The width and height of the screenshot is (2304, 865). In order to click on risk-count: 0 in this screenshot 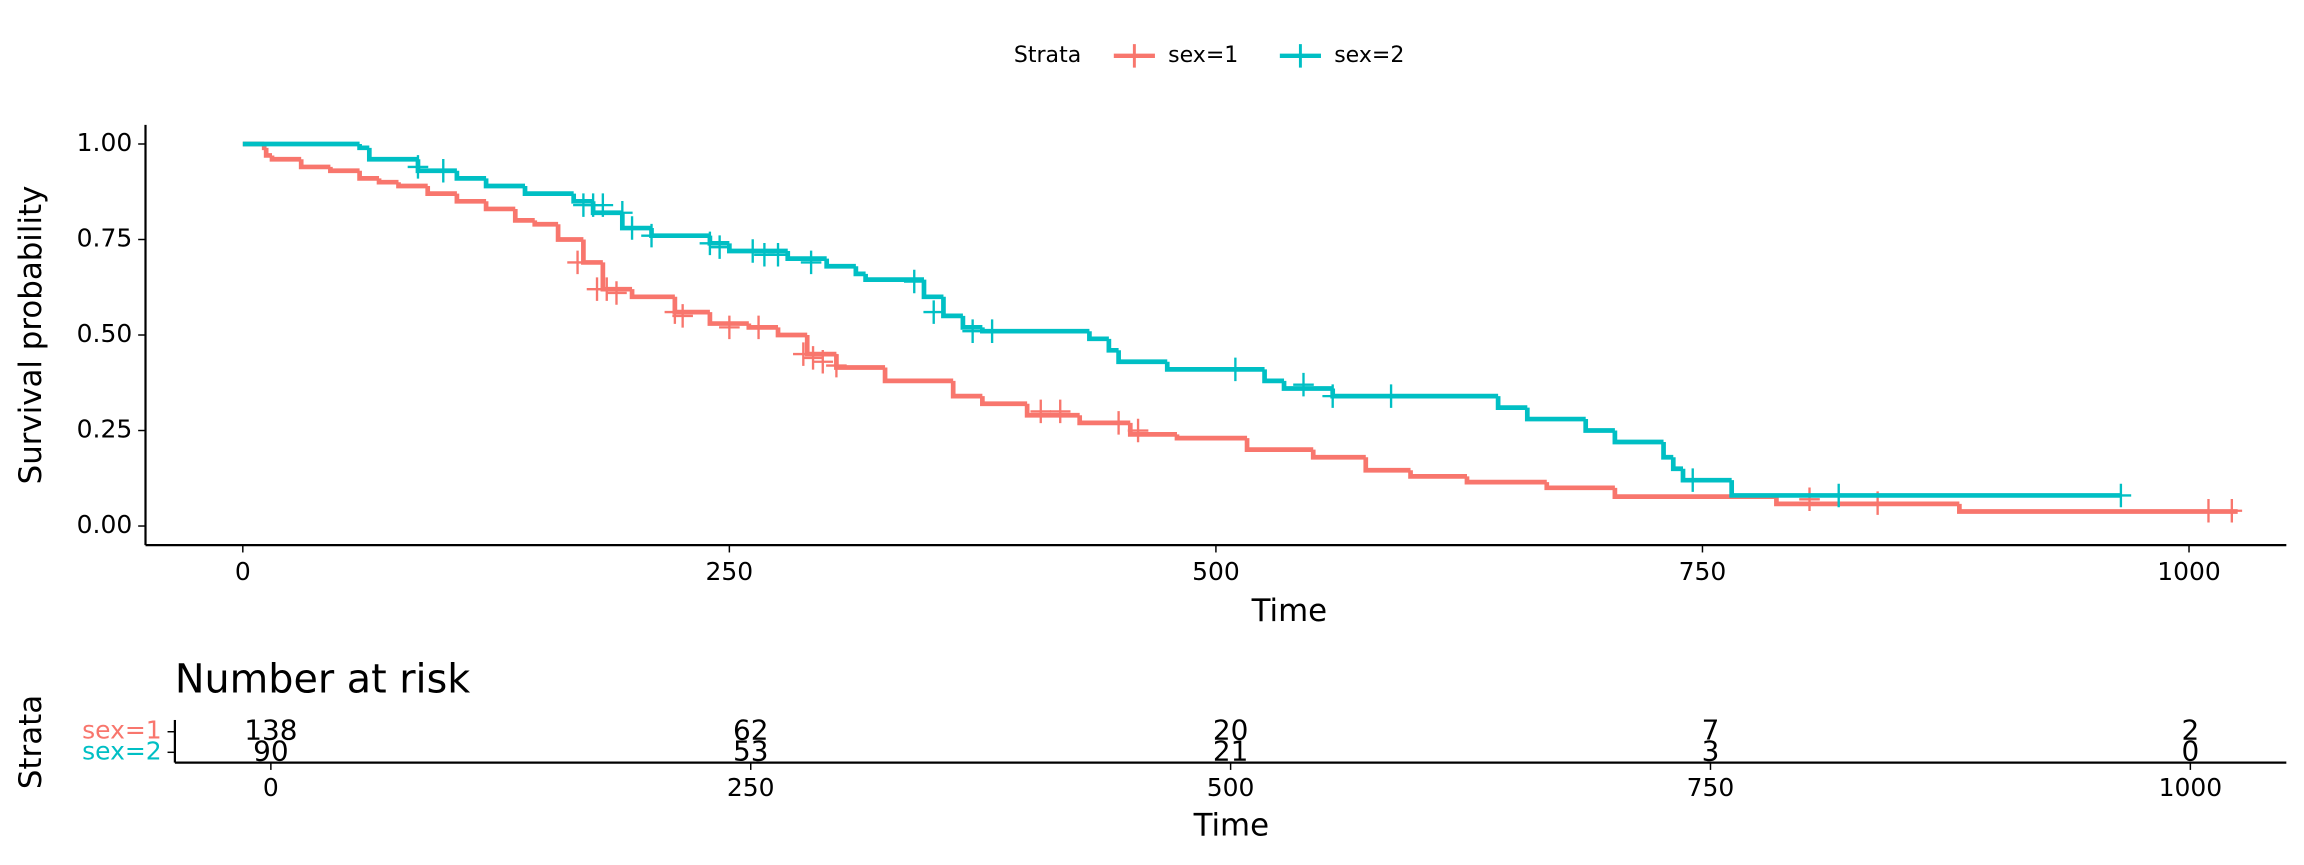, I will do `click(2190, 750)`.